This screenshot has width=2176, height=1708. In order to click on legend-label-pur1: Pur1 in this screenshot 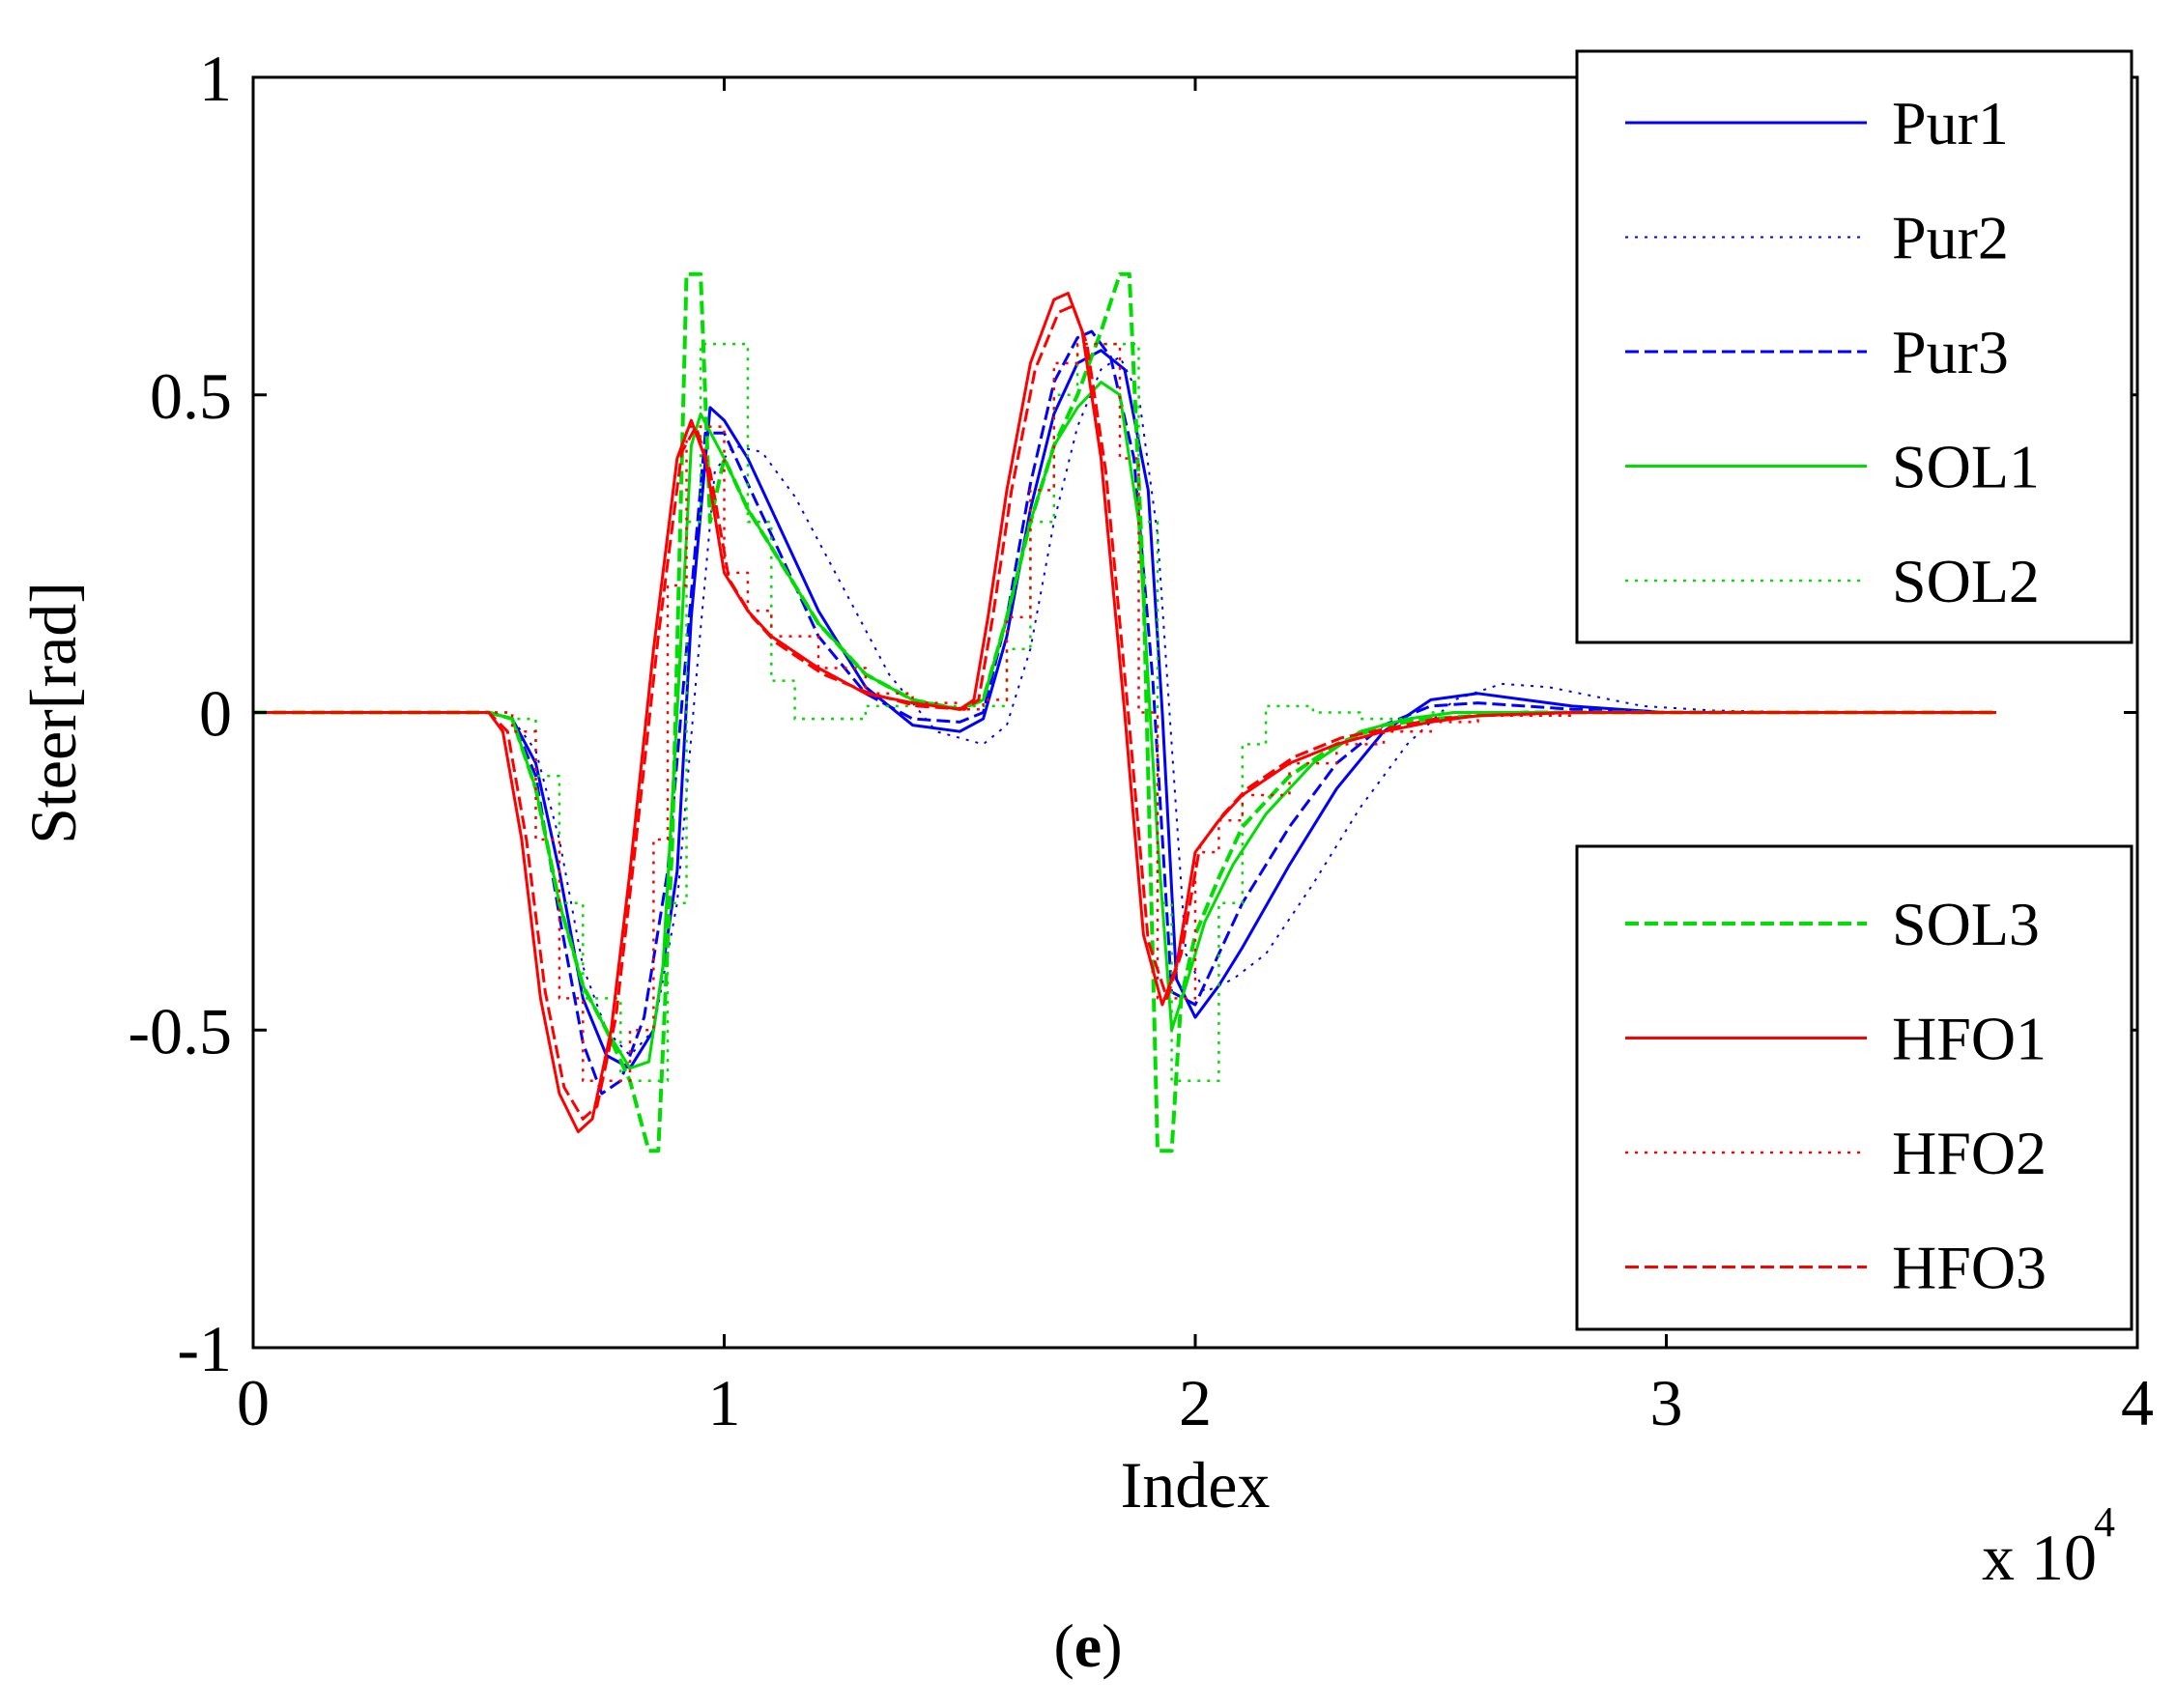, I will do `click(1950, 123)`.